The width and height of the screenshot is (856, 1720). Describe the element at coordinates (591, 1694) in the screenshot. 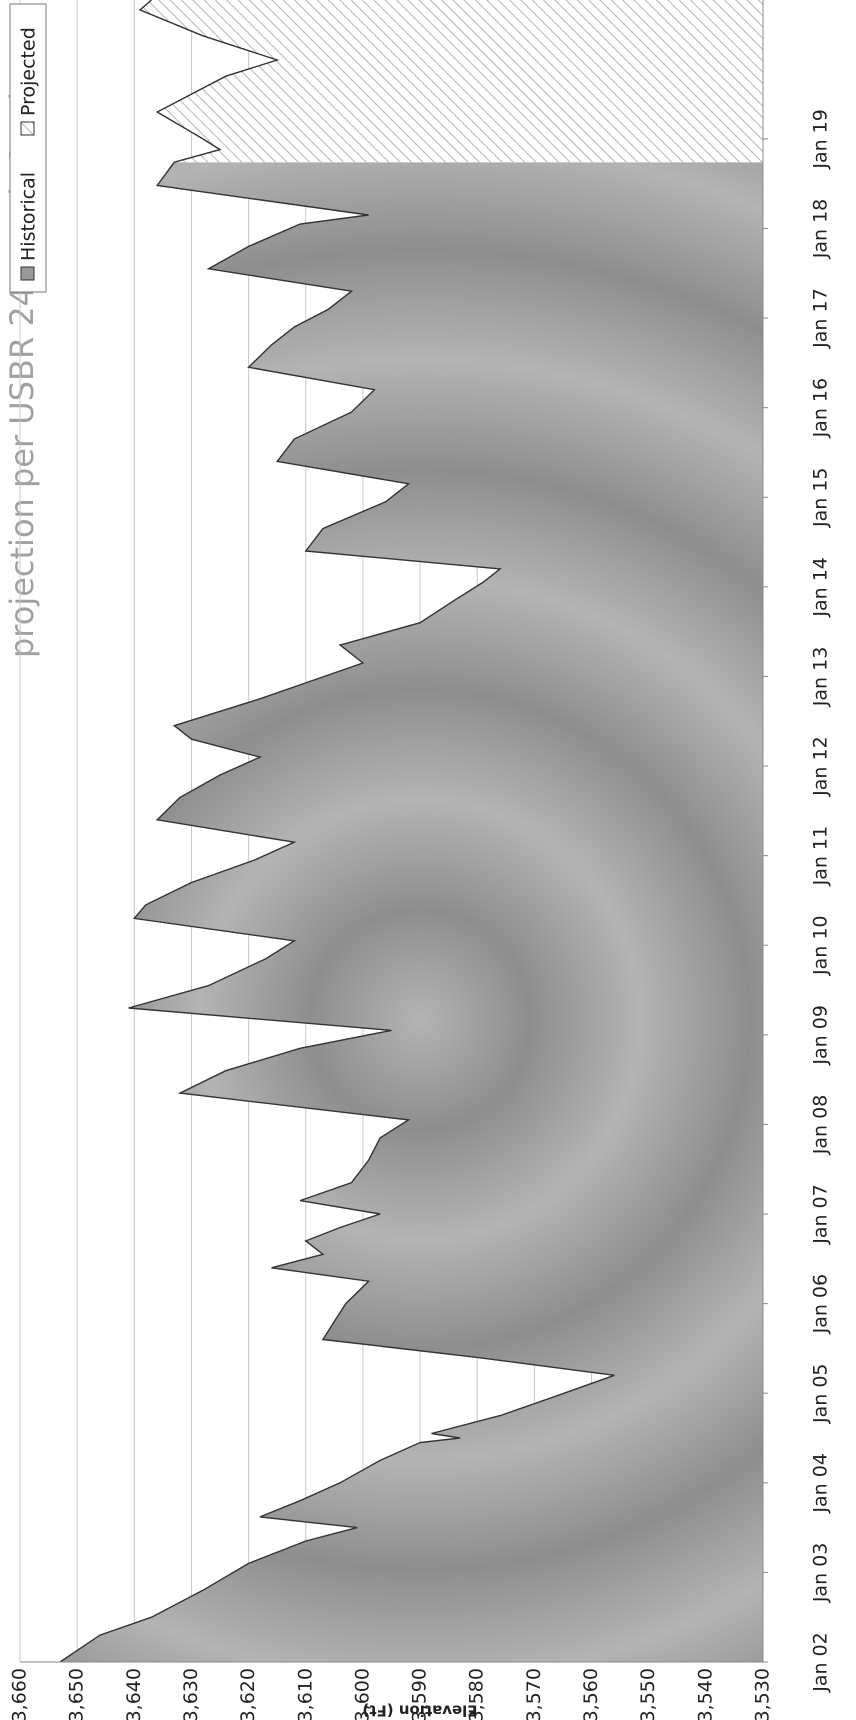

I see `y-tick-label: 3,560` at that location.